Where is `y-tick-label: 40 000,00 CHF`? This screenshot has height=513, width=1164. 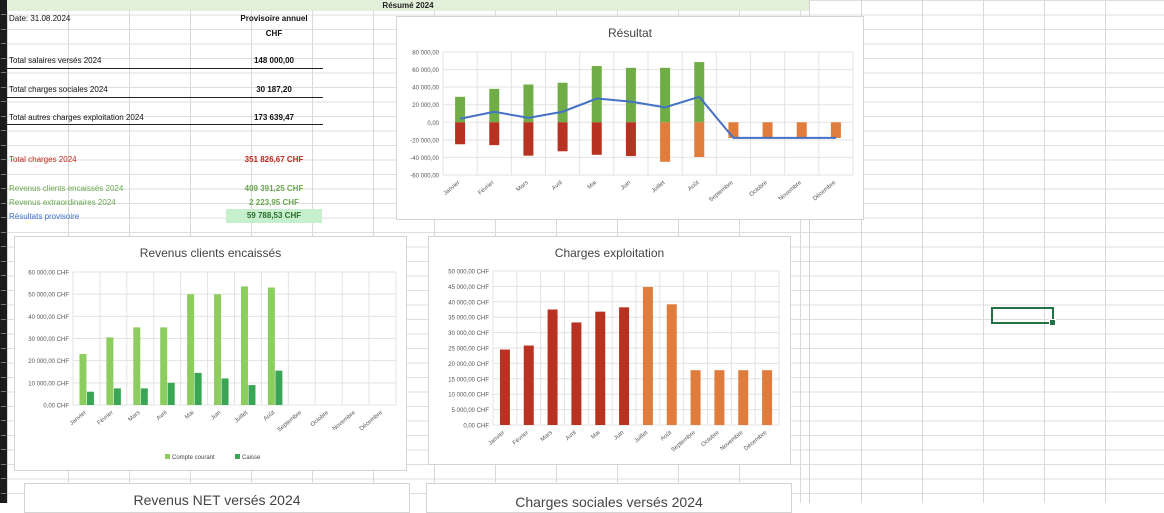
y-tick-label: 40 000,00 CHF is located at coordinates (48, 318).